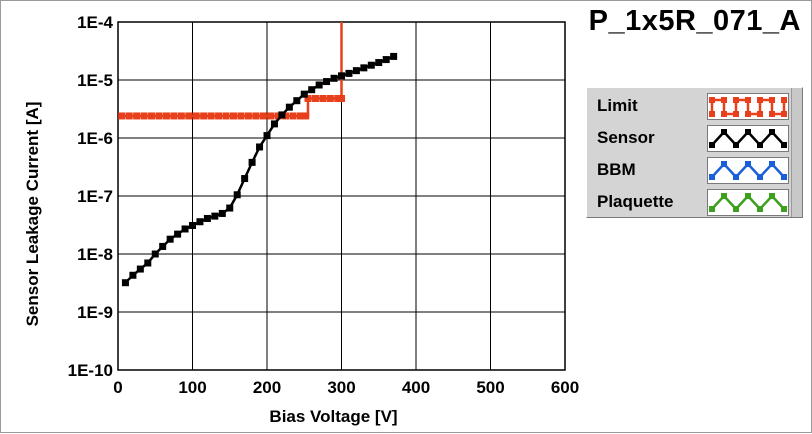 This screenshot has height=434, width=812. Describe the element at coordinates (694, 106) in the screenshot. I see `legend-item-limit: Limit` at that location.